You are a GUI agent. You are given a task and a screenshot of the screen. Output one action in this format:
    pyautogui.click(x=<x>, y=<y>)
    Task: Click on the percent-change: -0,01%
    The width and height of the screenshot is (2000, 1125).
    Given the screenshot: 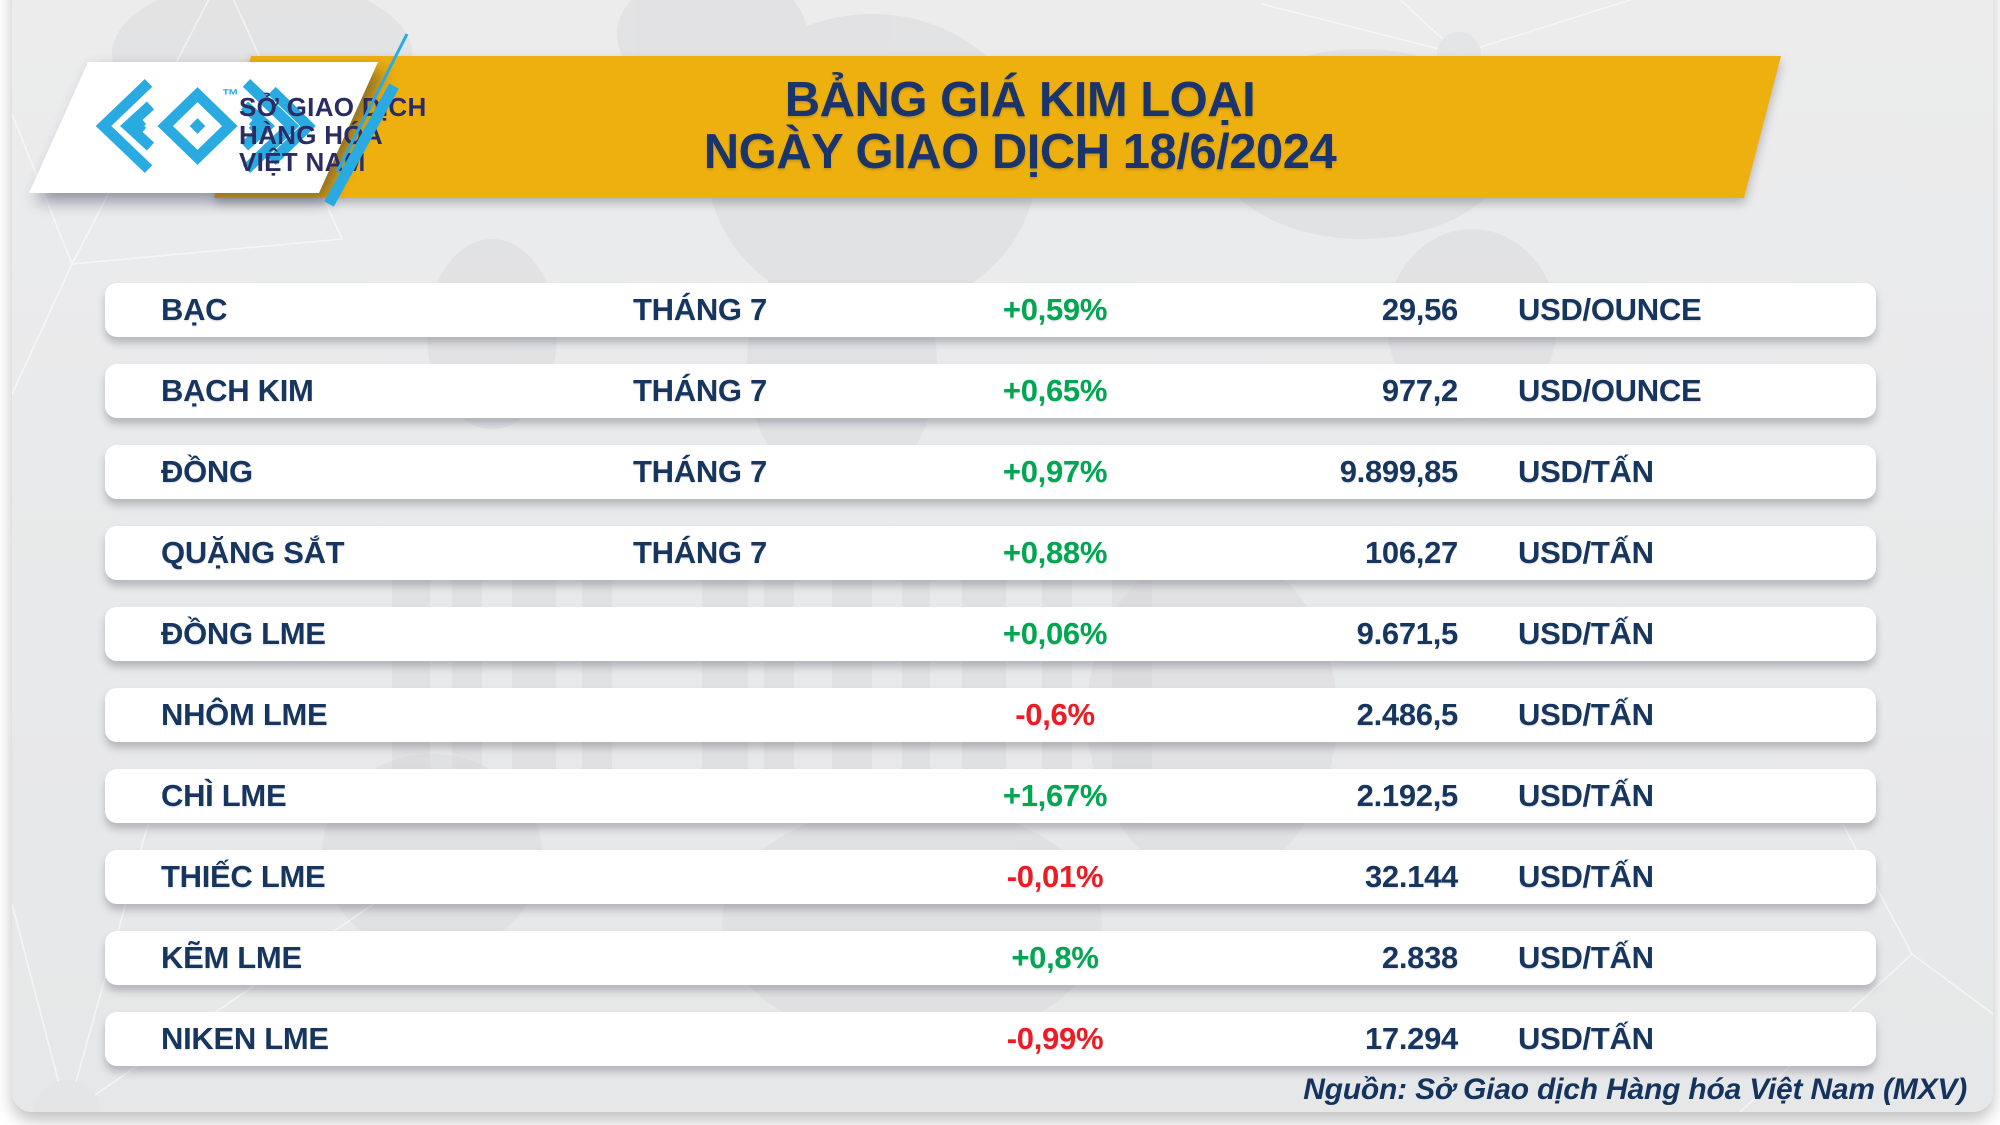 What is the action you would take?
    pyautogui.click(x=1055, y=876)
    